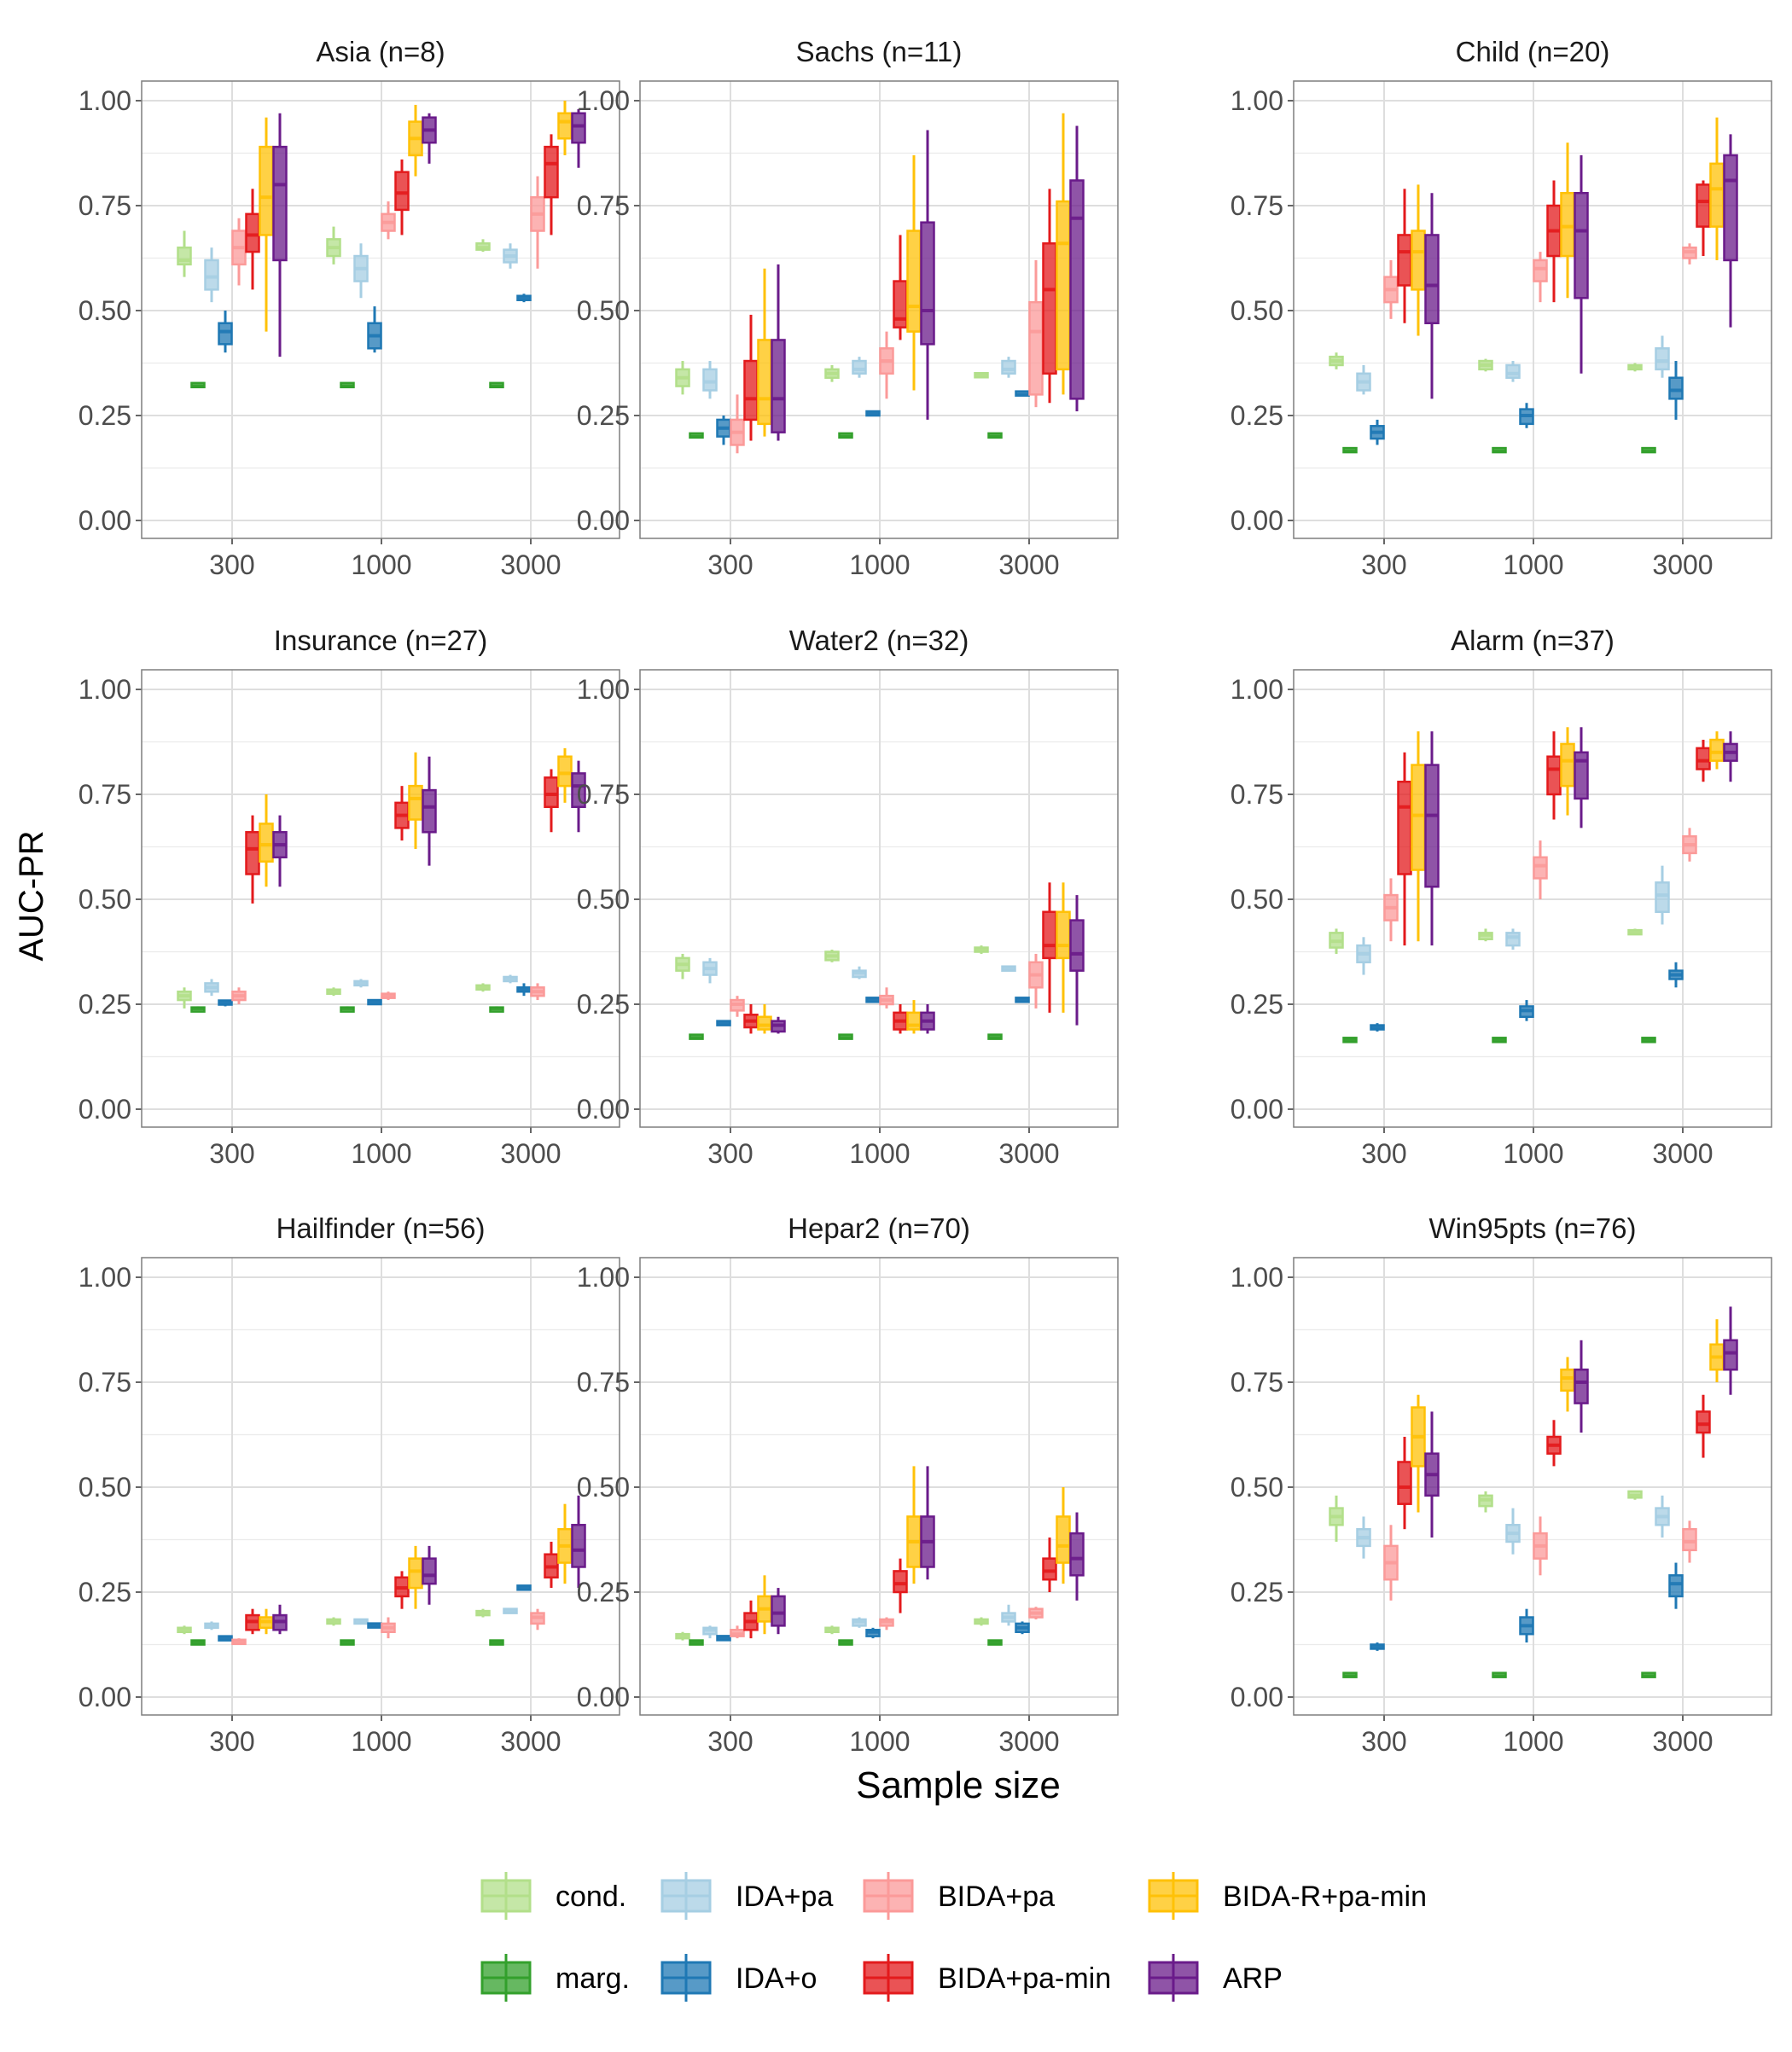 The width and height of the screenshot is (1792, 2052). Describe the element at coordinates (784, 1897) in the screenshot. I see `legend-label: IDA+pa` at that location.